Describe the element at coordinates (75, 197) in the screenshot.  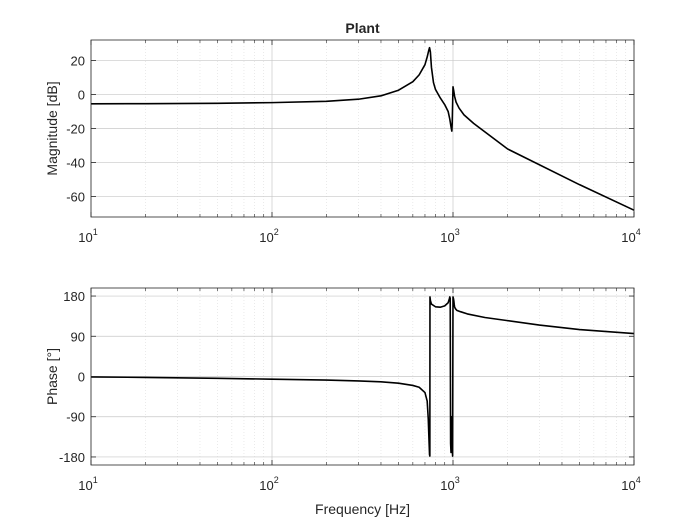
I see `y-tick-label: -60` at that location.